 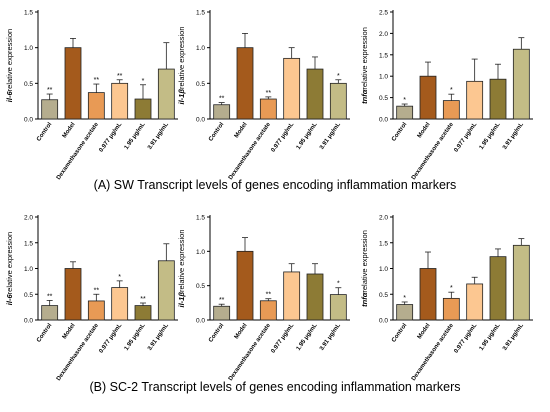 I want to click on y-axis-label: il-1βrelative expression, so click(x=181, y=268).